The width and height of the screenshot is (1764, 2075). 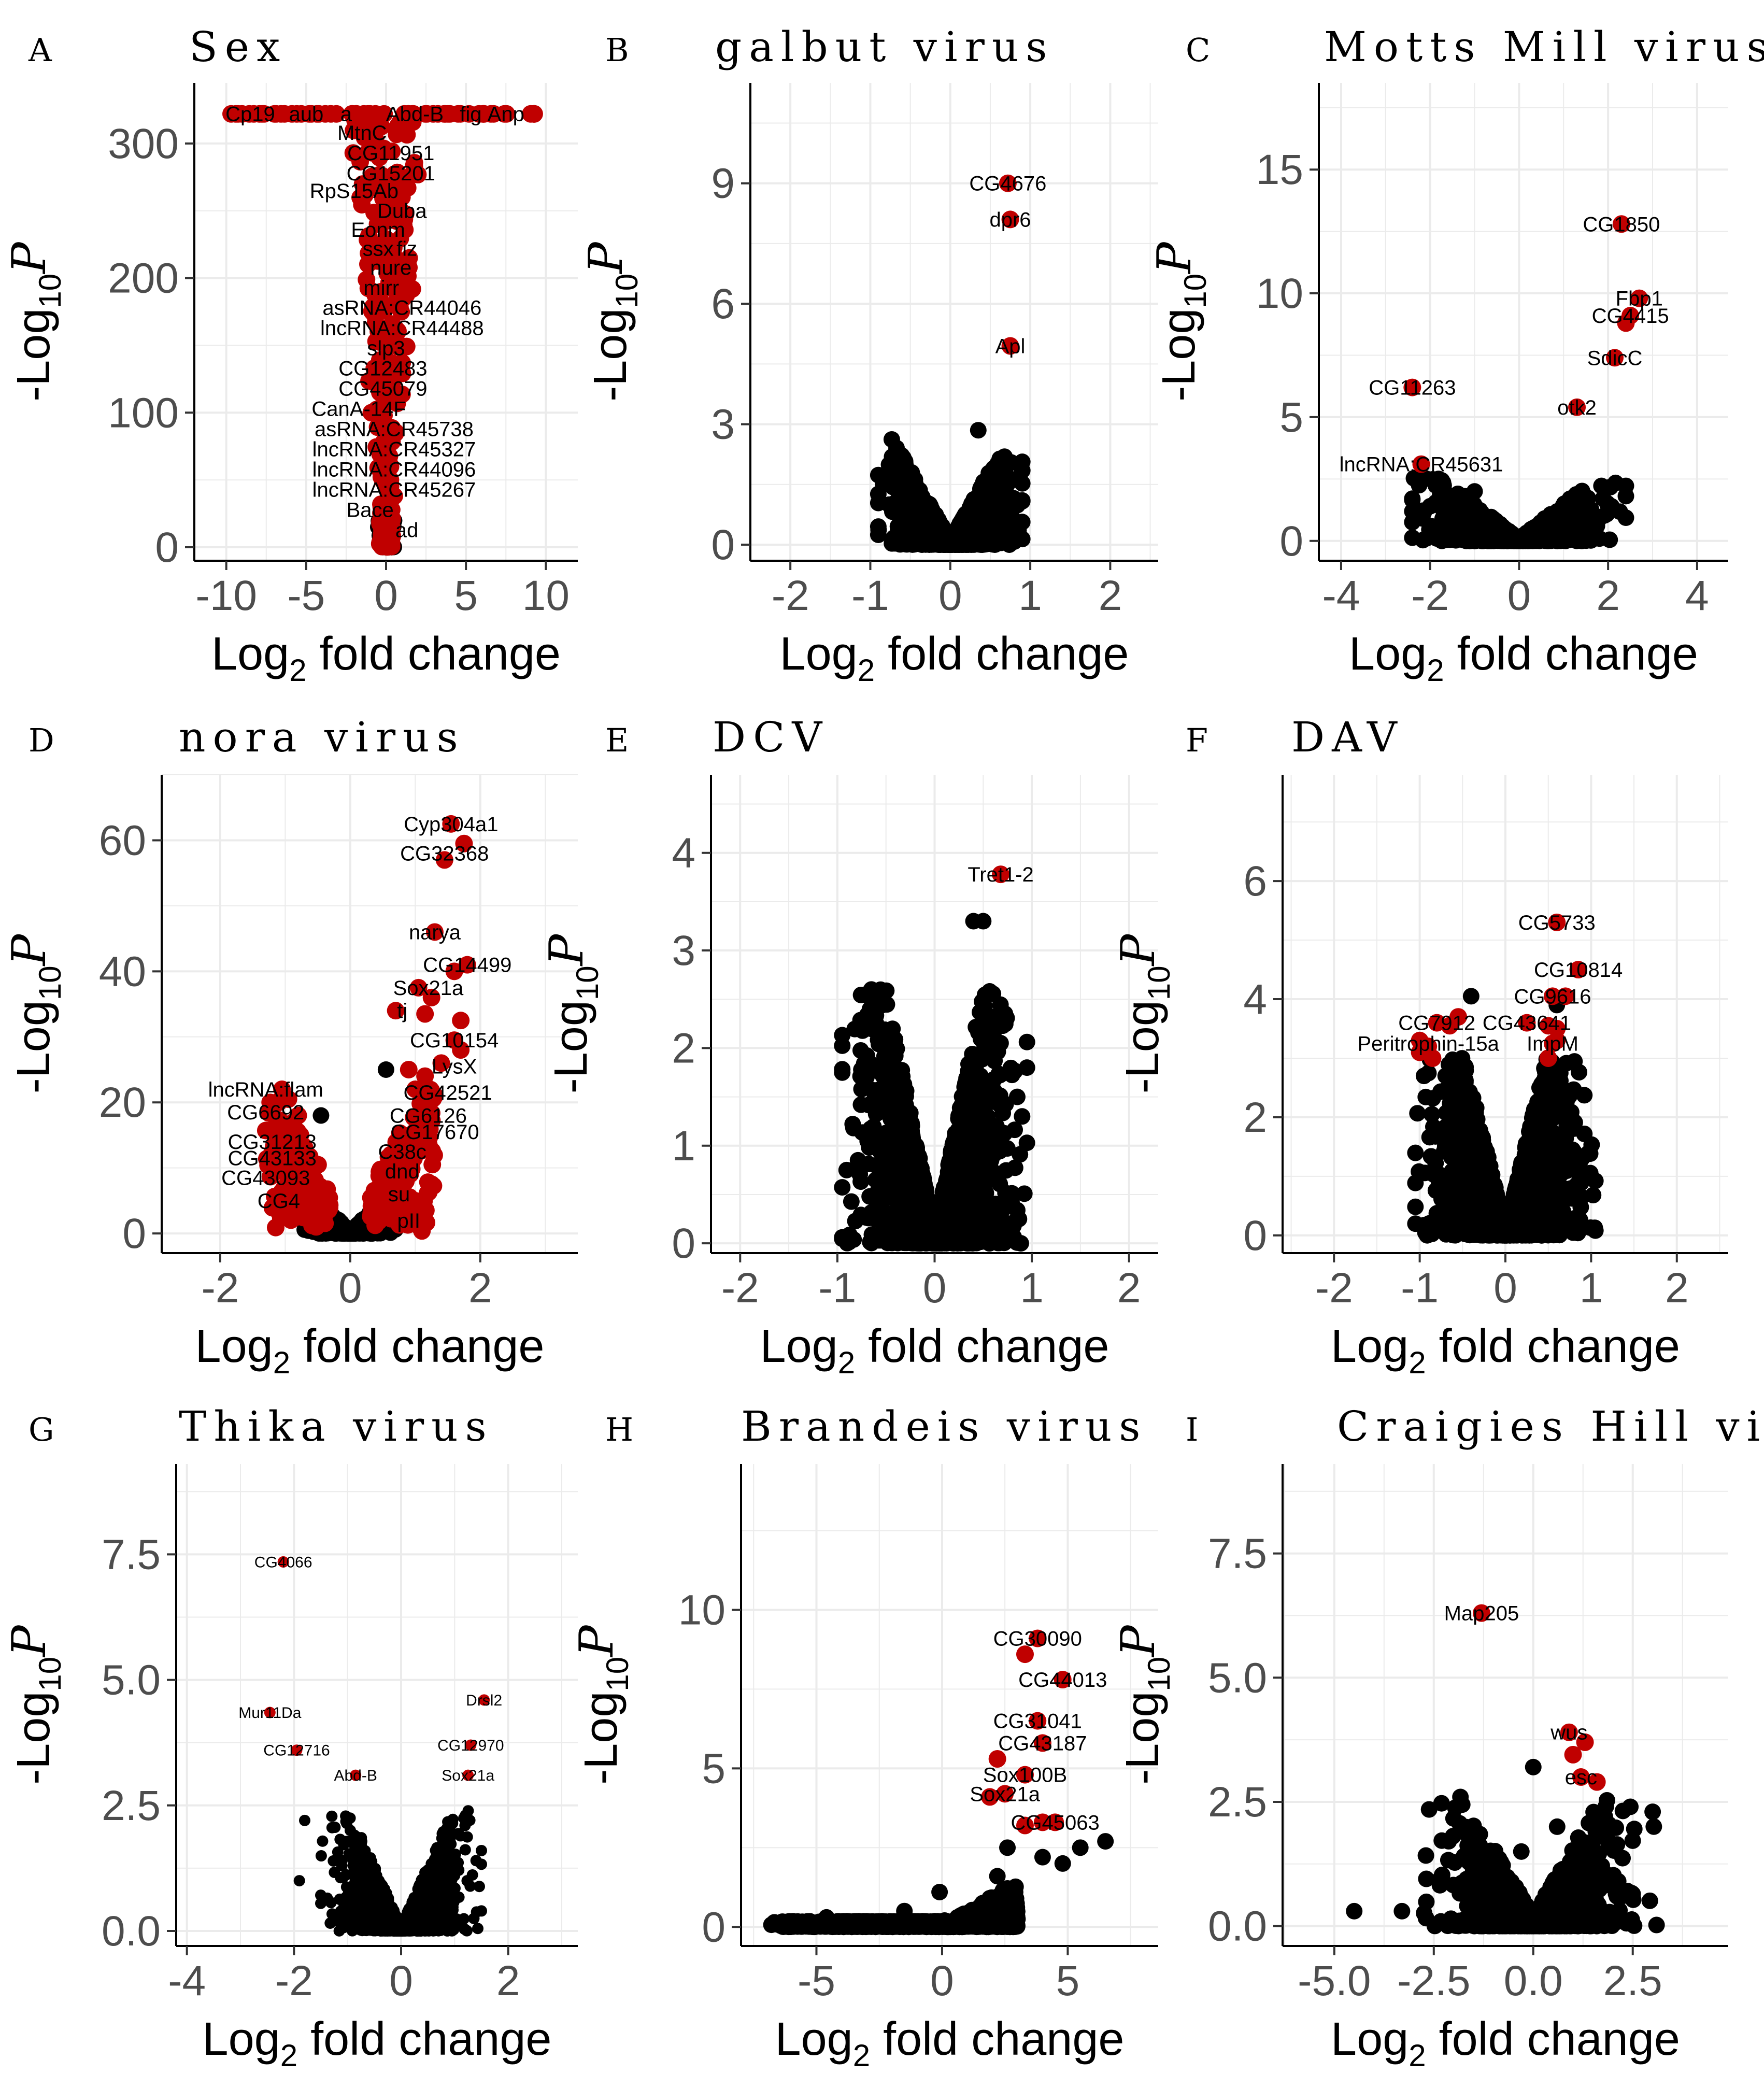 I want to click on gene-label: mirr, so click(x=381, y=288).